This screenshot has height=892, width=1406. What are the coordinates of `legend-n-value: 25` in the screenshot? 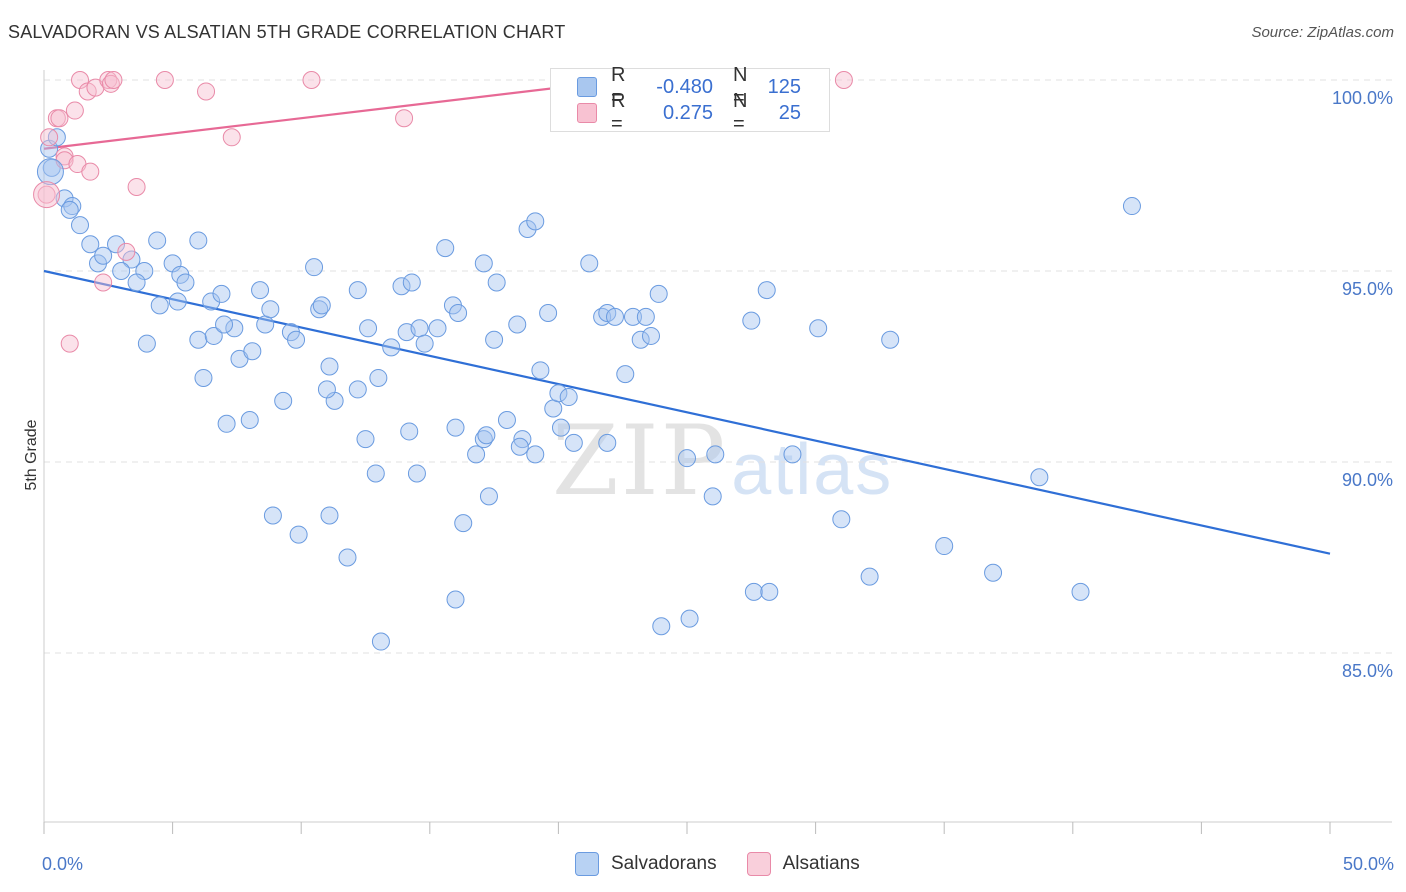 It's located at (789, 112).